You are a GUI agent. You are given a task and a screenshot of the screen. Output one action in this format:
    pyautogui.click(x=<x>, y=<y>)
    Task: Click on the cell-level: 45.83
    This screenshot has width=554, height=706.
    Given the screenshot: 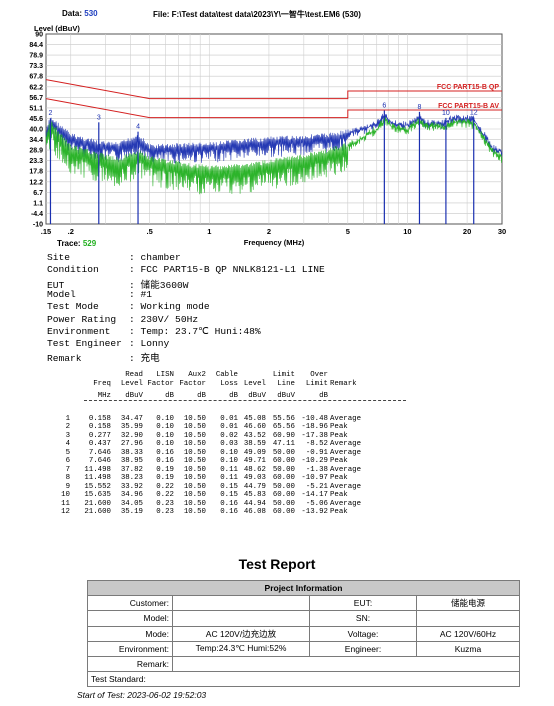 What is the action you would take?
    pyautogui.click(x=254, y=495)
    